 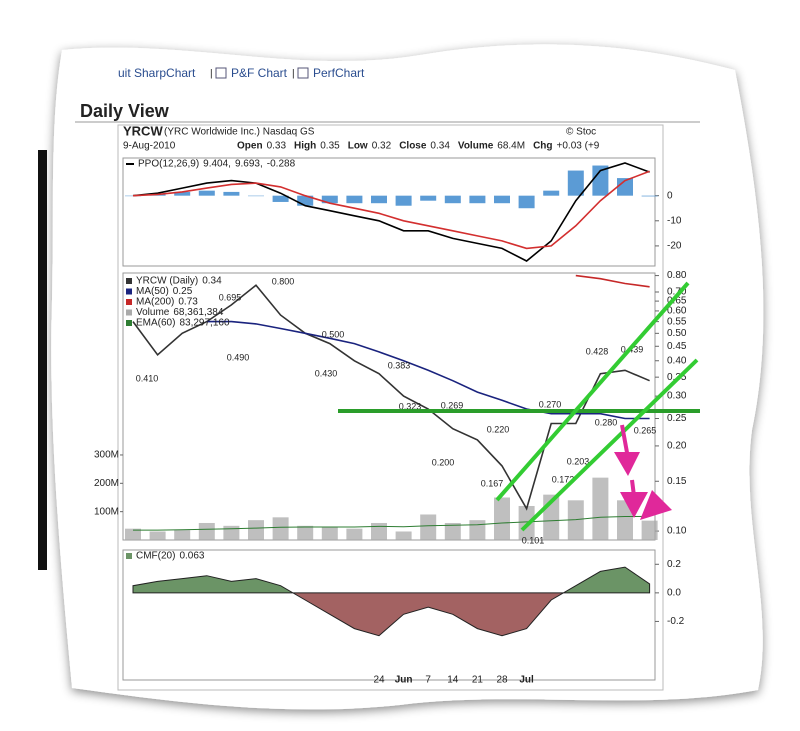 I want to click on trend-line-lower, so click(x=609, y=445).